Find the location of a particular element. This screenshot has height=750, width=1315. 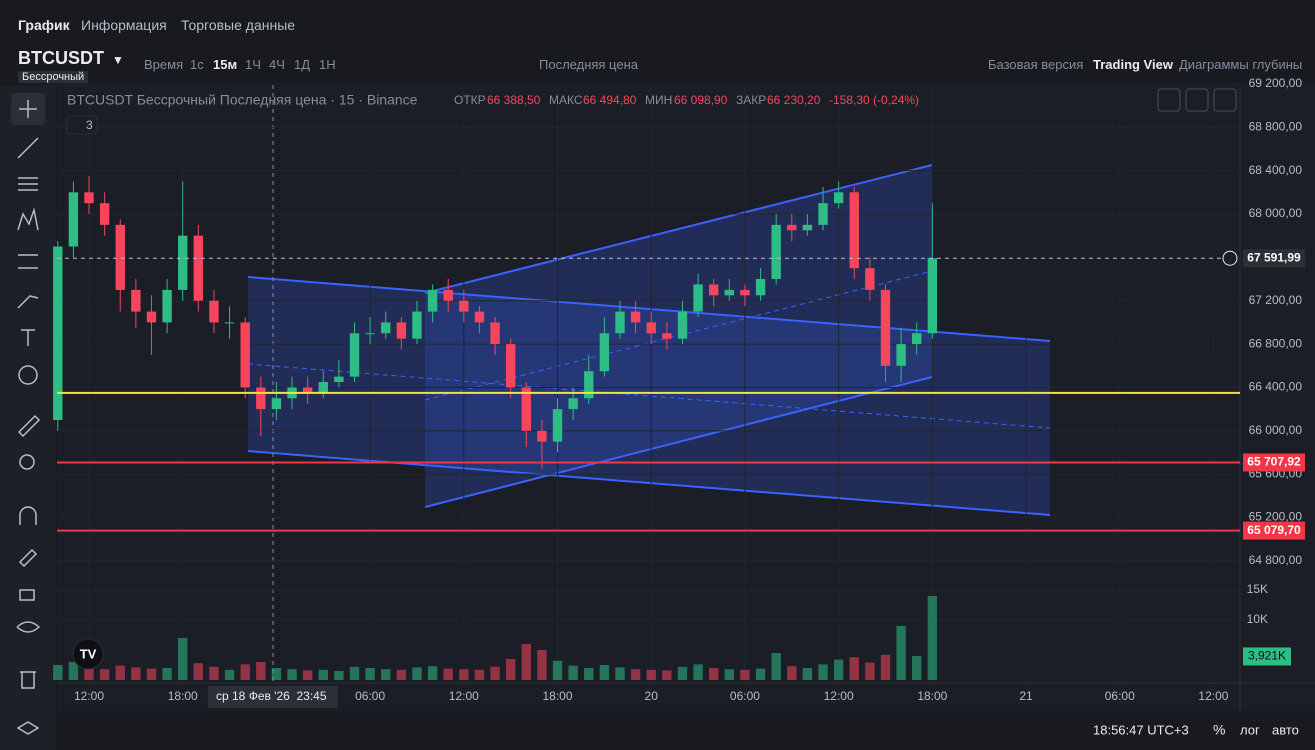

add-alert is located at coordinates (1230, 258).